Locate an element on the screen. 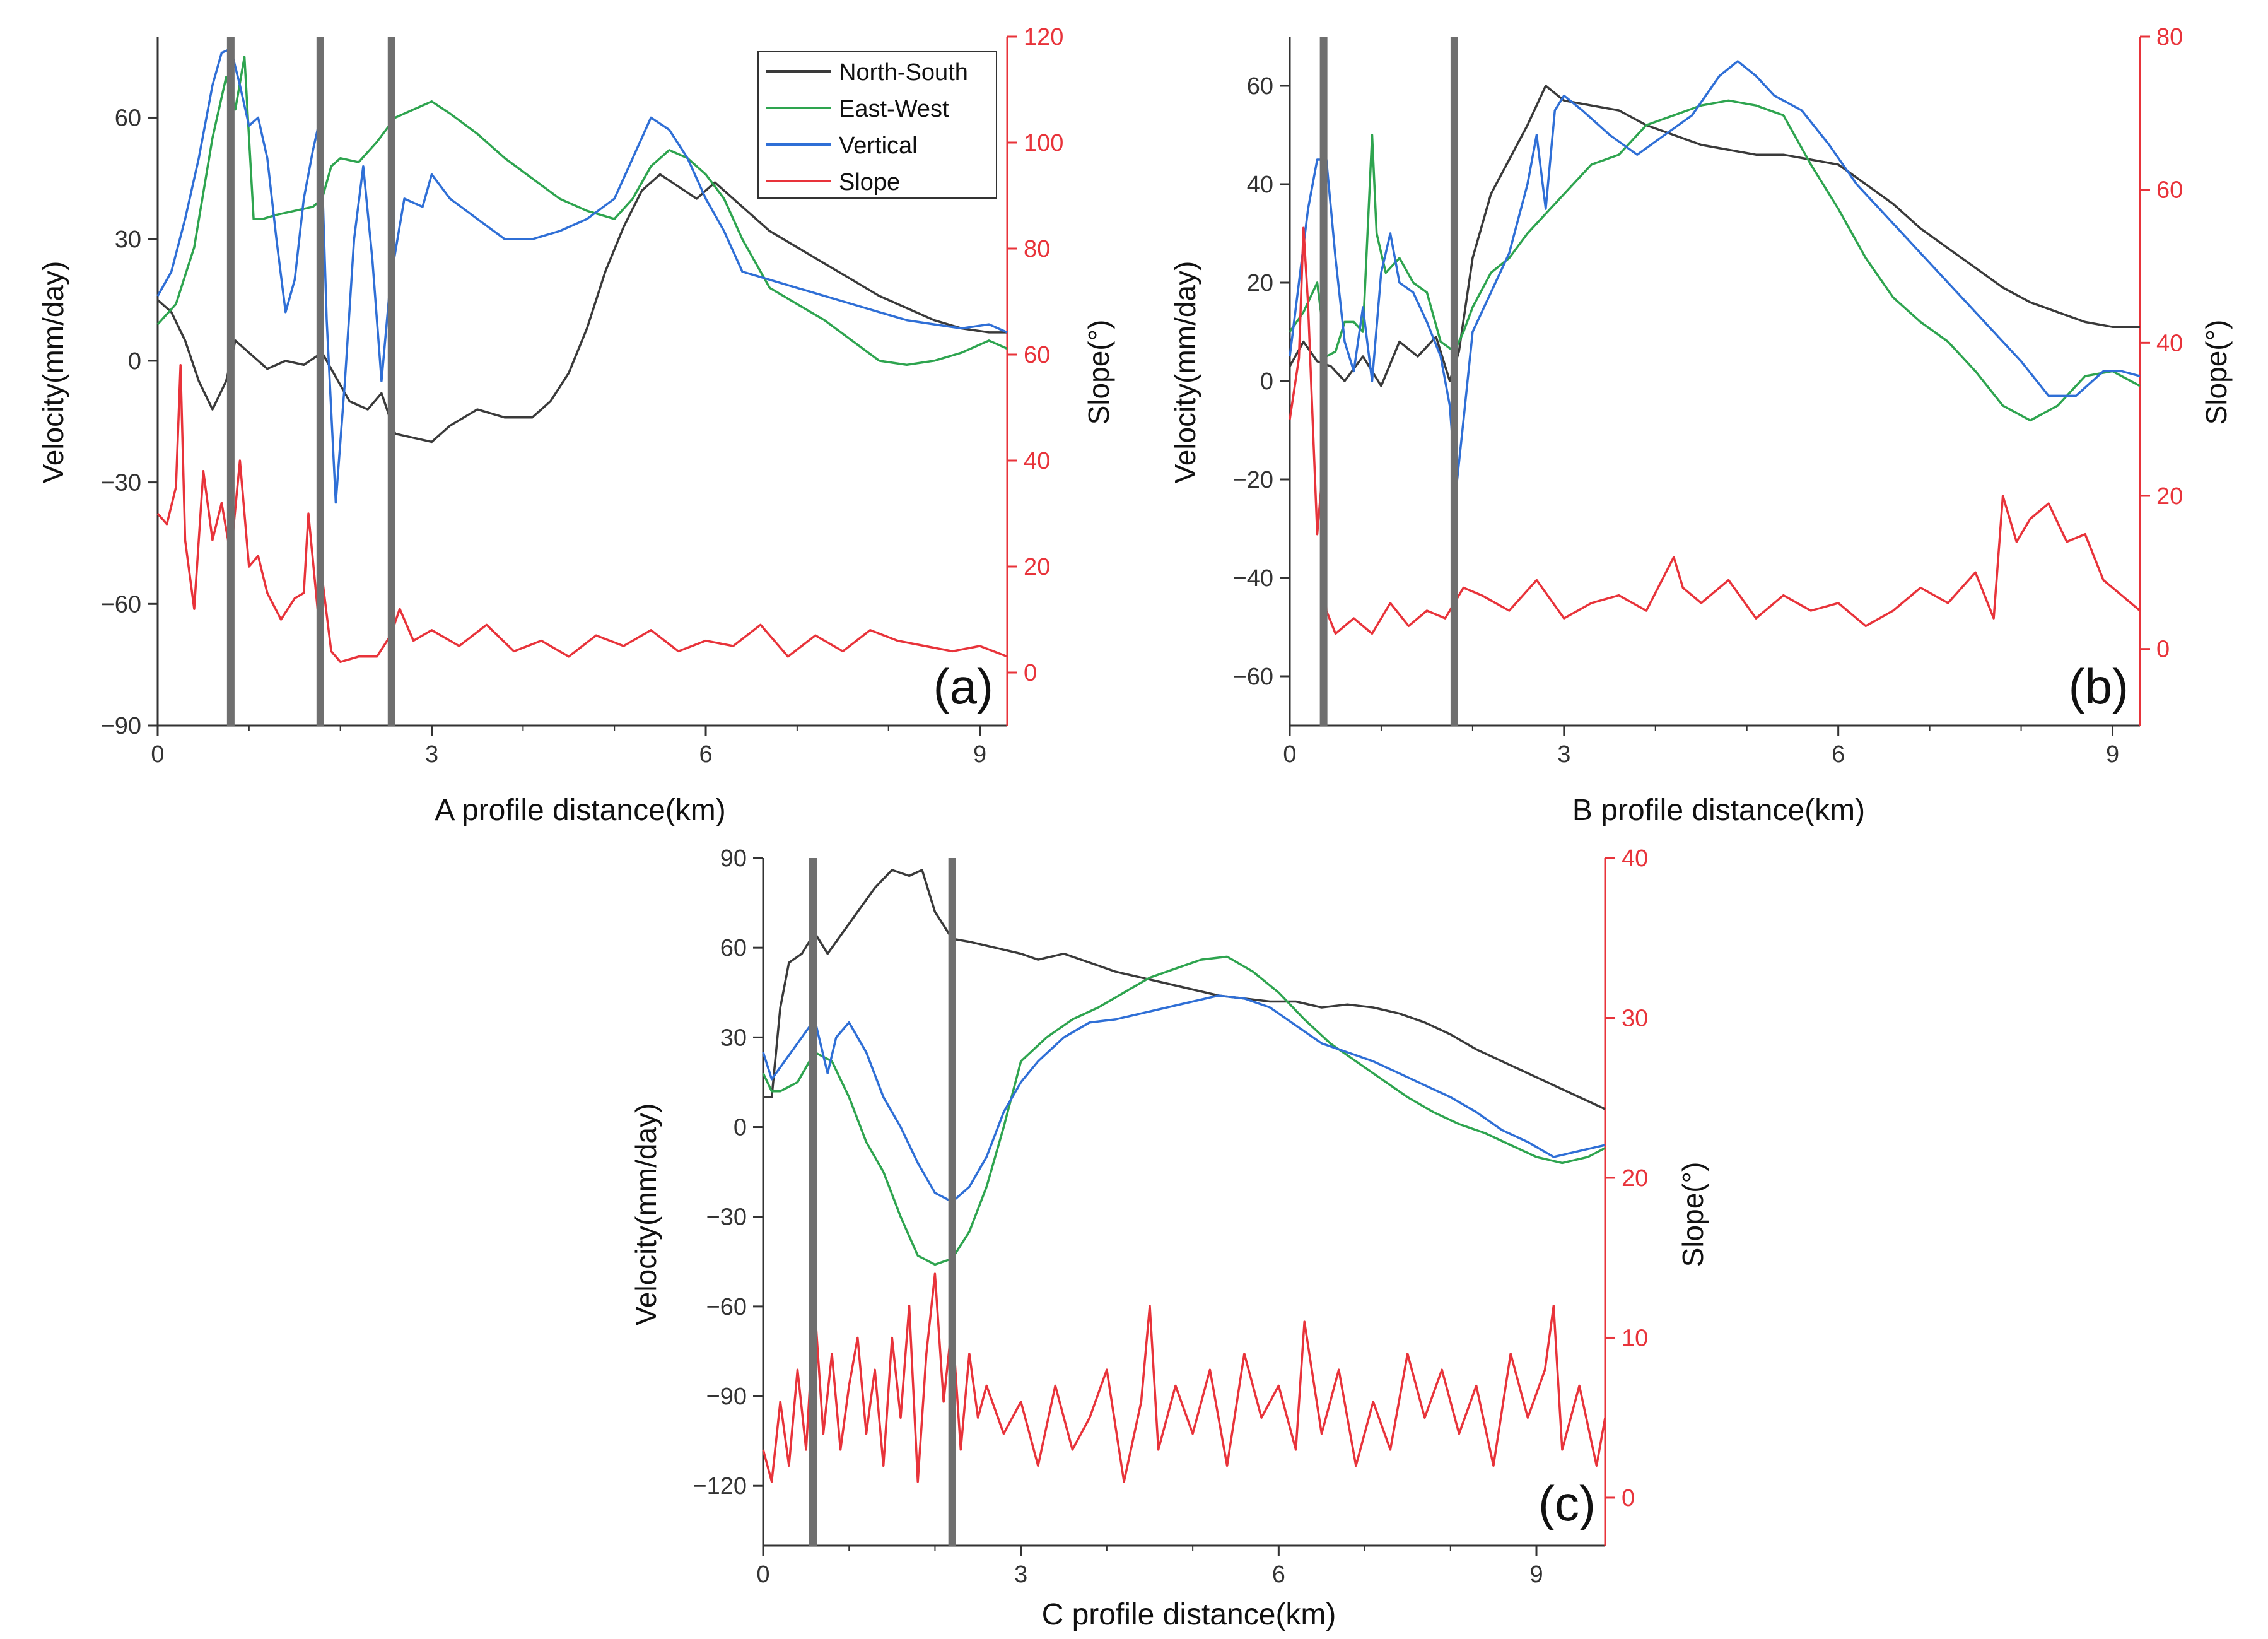 The height and width of the screenshot is (1639, 2268). panel-a-y2-tick-label: 20 is located at coordinates (1037, 567).